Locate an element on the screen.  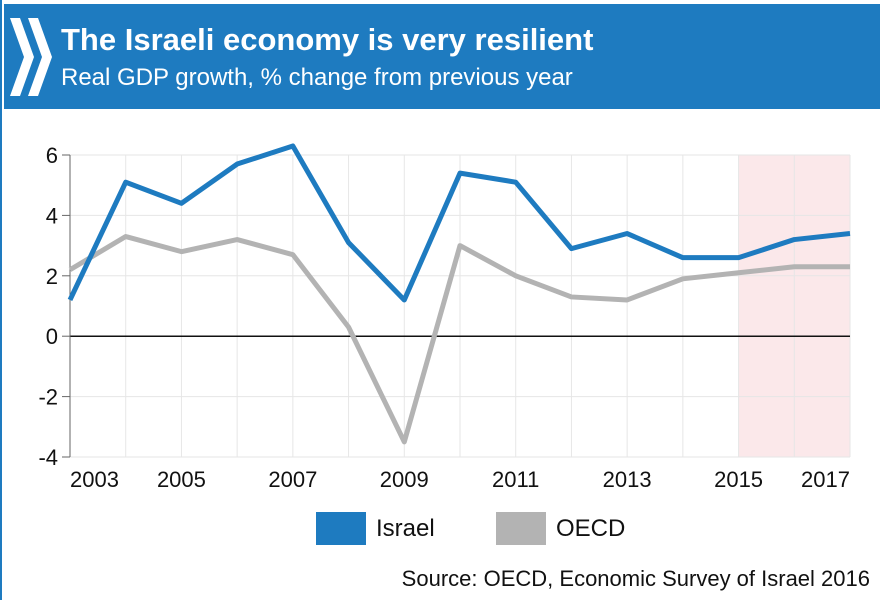
y-axis: 6 4 2 0 -2 -4 is located at coordinates (54, 306).